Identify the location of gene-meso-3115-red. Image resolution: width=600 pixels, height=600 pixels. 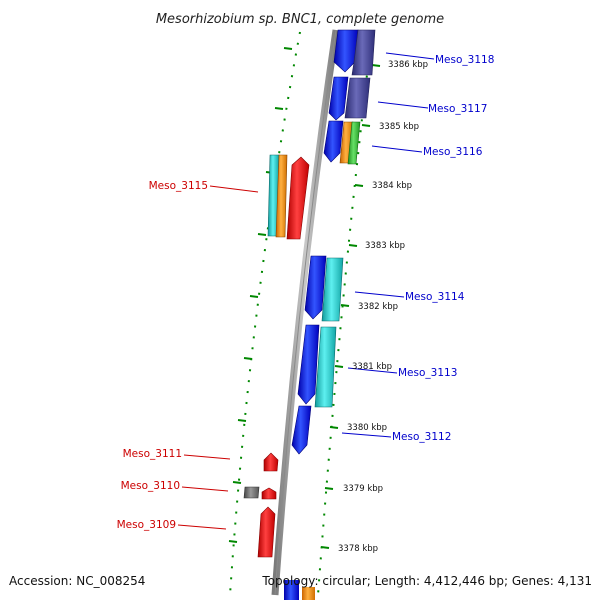
(298, 198).